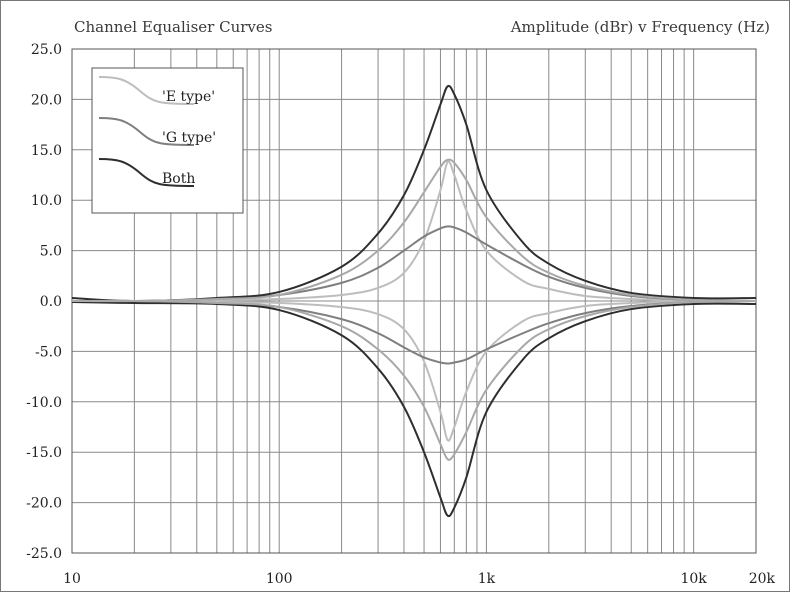 This screenshot has height=592, width=790. I want to click on x-tick-label: 20k, so click(762, 579).